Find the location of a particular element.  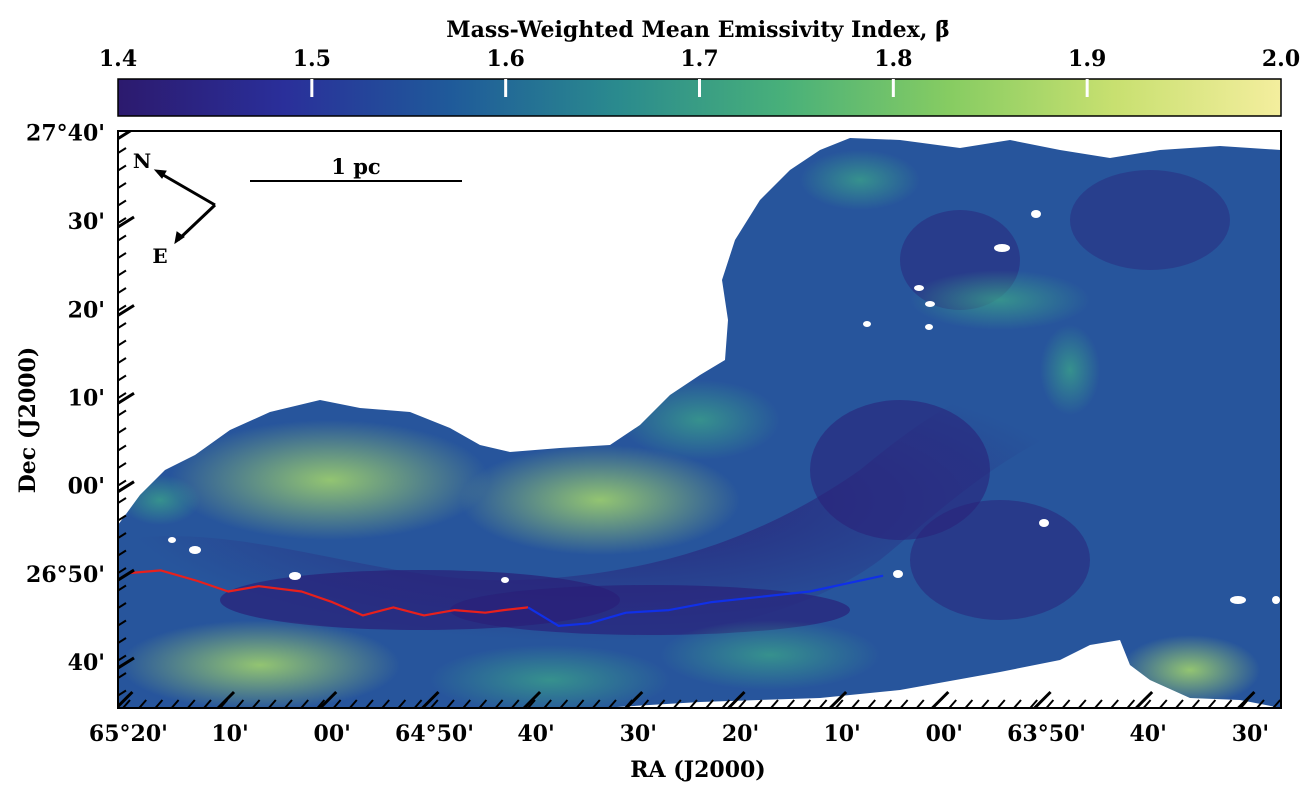

x-tick-label: 20' is located at coordinates (740, 734).